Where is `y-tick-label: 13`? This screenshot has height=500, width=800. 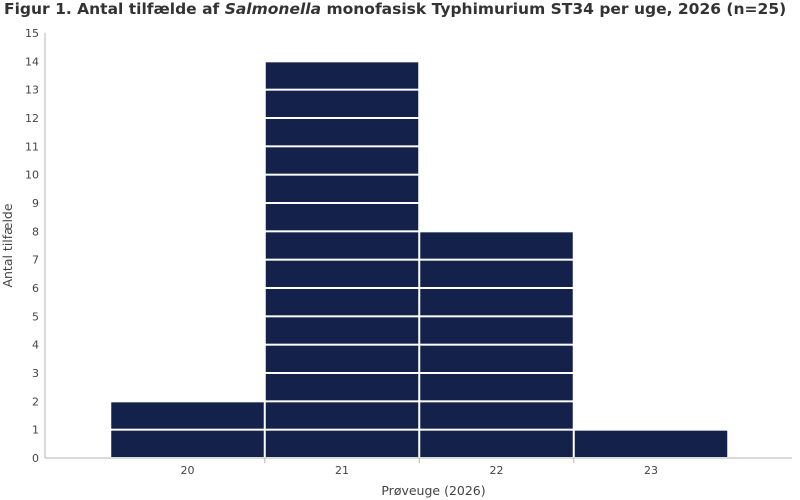 y-tick-label: 13 is located at coordinates (32, 90).